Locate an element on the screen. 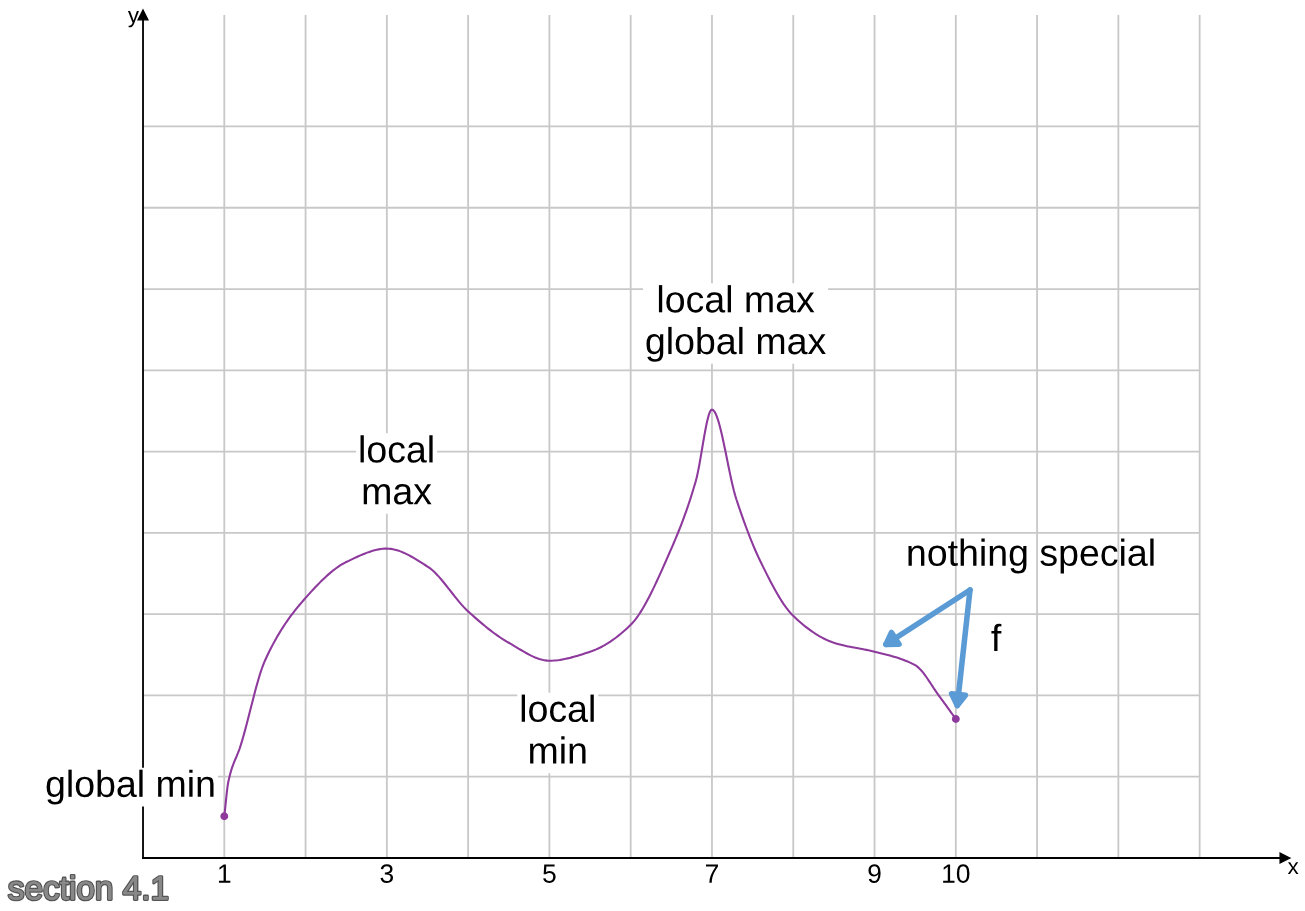  text: y is located at coordinates (133, 19).